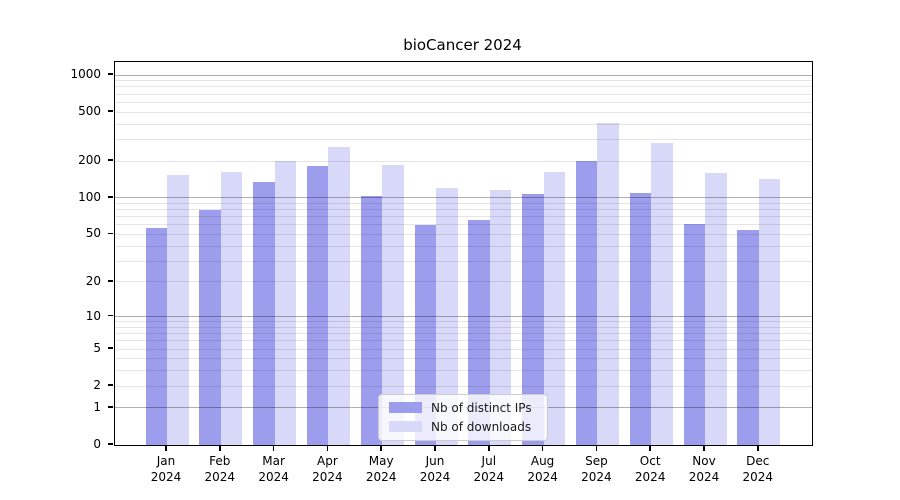  I want to click on bar-downloads-apr, so click(339, 296).